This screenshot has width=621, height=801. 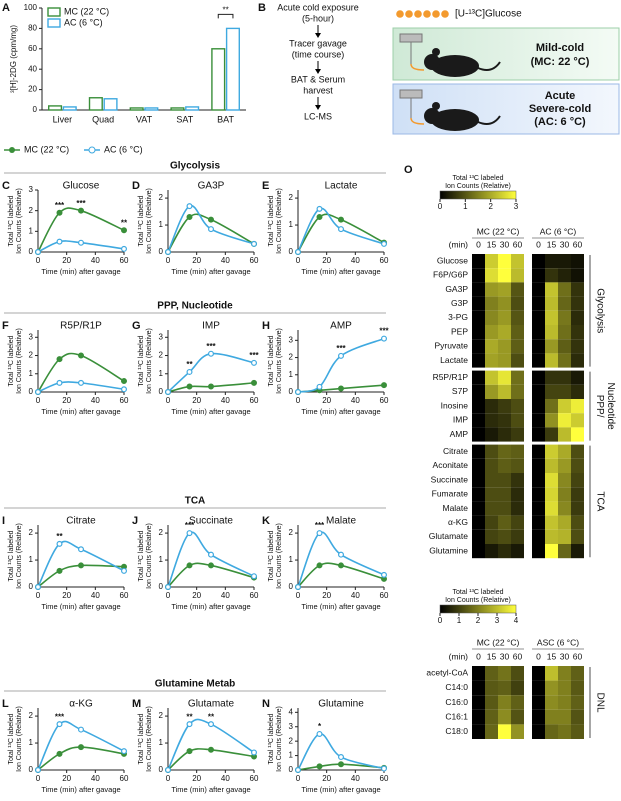 What do you see at coordinates (456, 289) in the screenshot?
I see `row-label: GA3P` at bounding box center [456, 289].